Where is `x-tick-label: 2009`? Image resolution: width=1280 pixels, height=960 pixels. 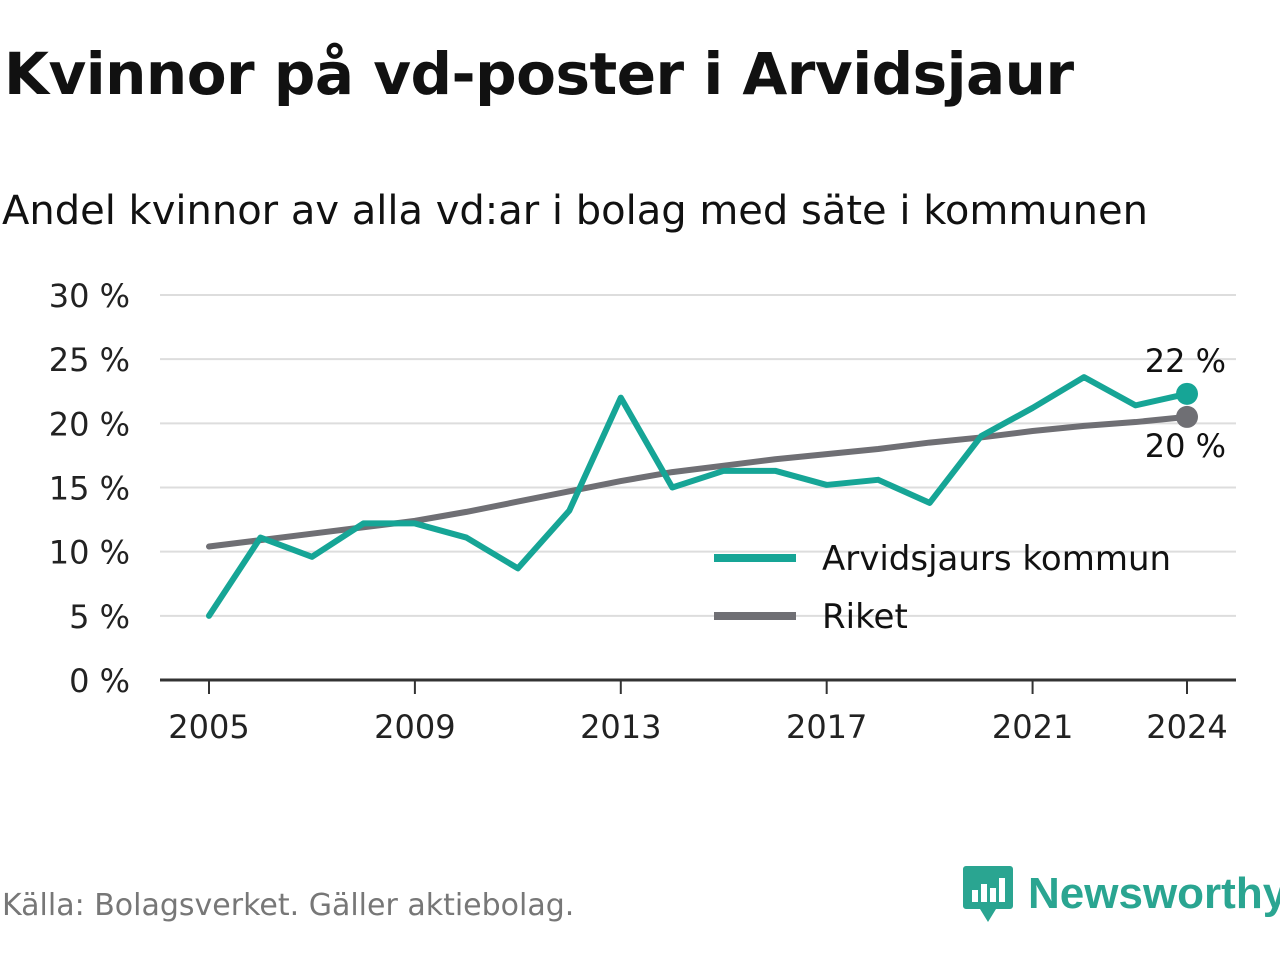
x-tick-label: 2009 is located at coordinates (414, 727).